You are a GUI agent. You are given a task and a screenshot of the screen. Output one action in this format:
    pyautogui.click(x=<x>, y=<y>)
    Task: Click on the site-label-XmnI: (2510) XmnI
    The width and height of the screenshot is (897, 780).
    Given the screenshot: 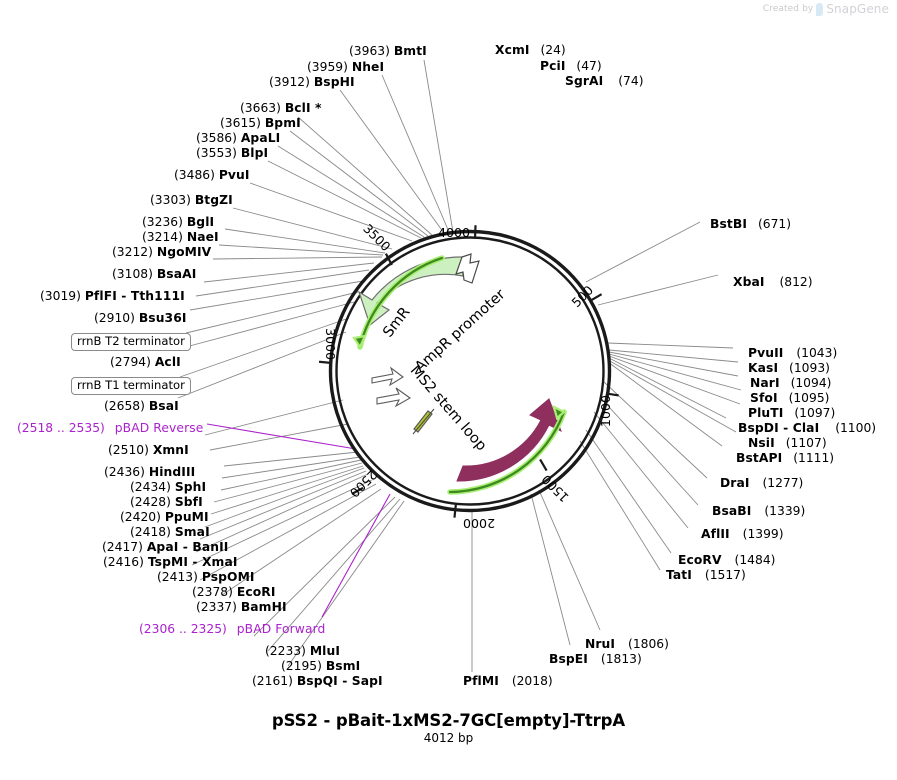 What is the action you would take?
    pyautogui.click(x=148, y=450)
    